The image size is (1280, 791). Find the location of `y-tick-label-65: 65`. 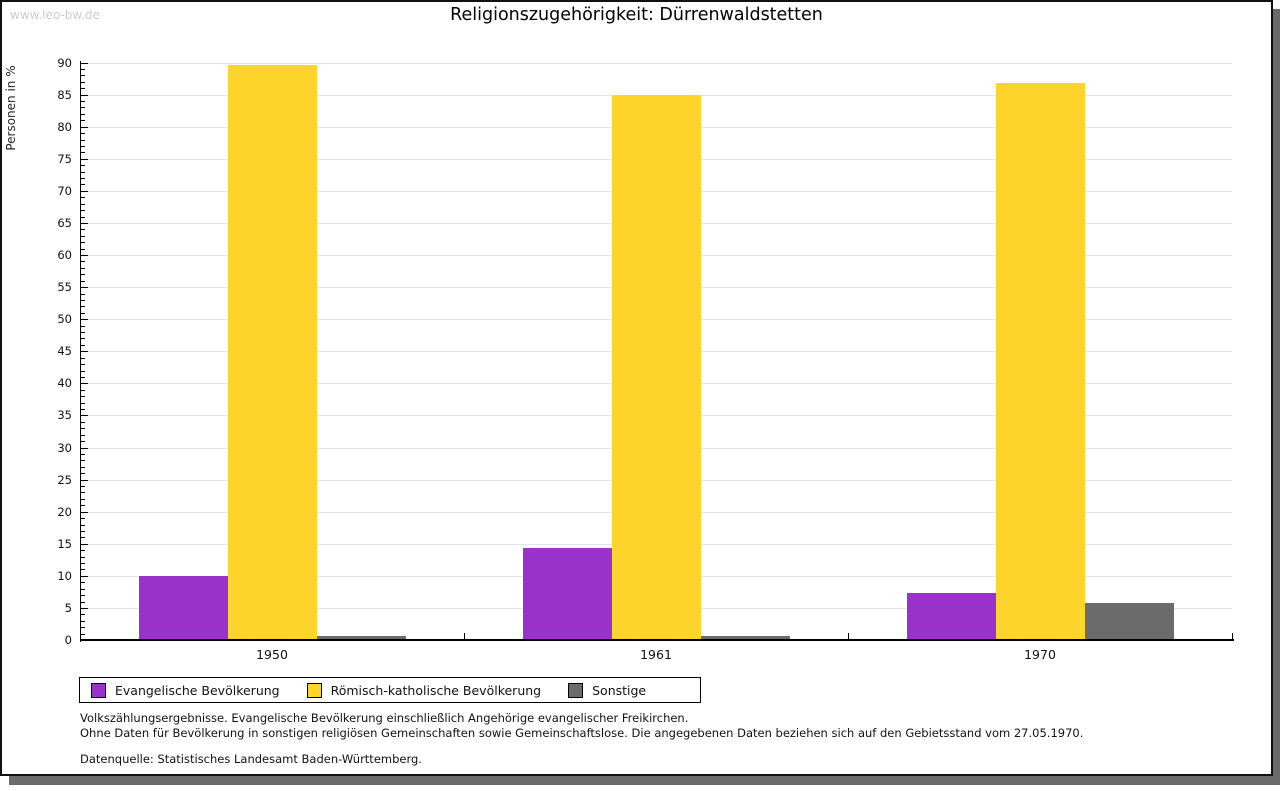

y-tick-label-65: 65 is located at coordinates (64, 222).